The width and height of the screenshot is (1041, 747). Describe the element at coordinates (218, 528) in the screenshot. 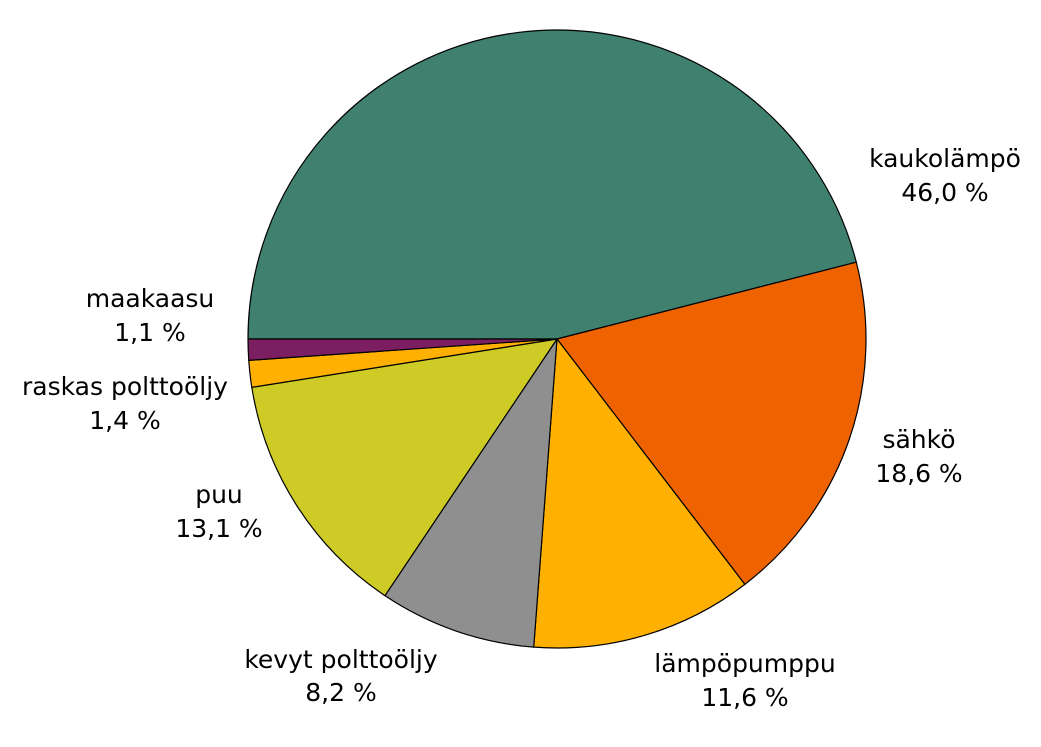

I see `slice-value-puu: 13,1 %` at that location.